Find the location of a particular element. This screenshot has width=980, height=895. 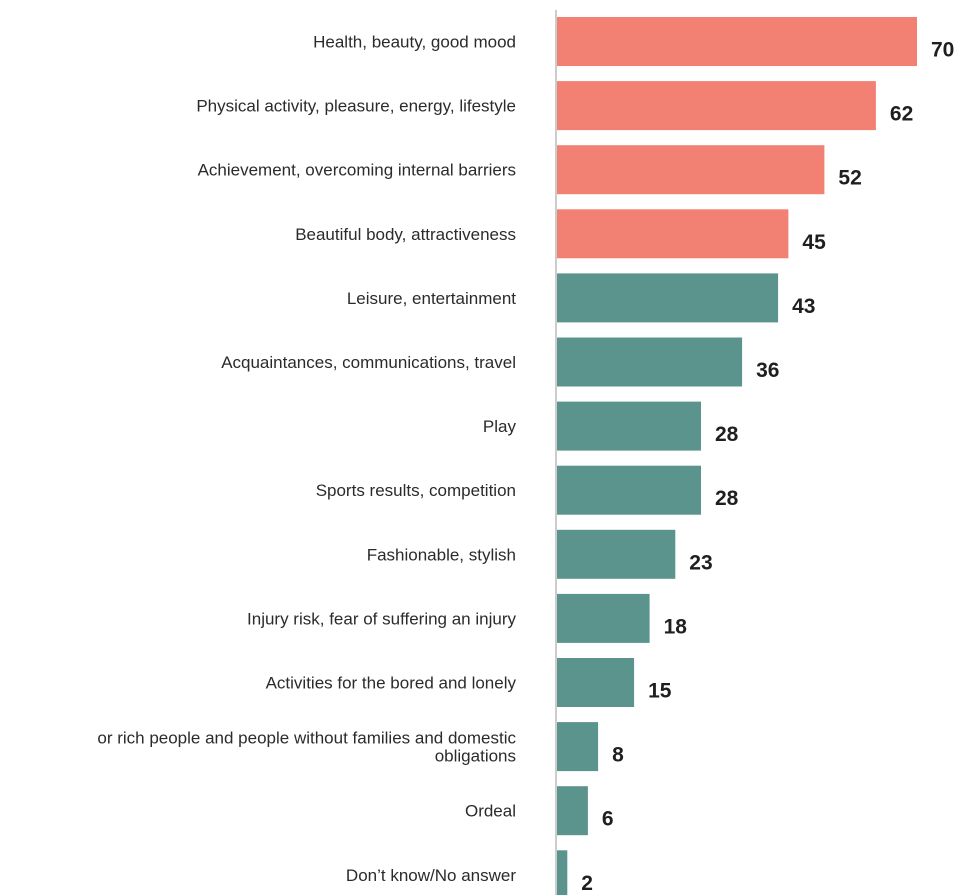

category-label: Sports results, competition is located at coordinates (416, 490).